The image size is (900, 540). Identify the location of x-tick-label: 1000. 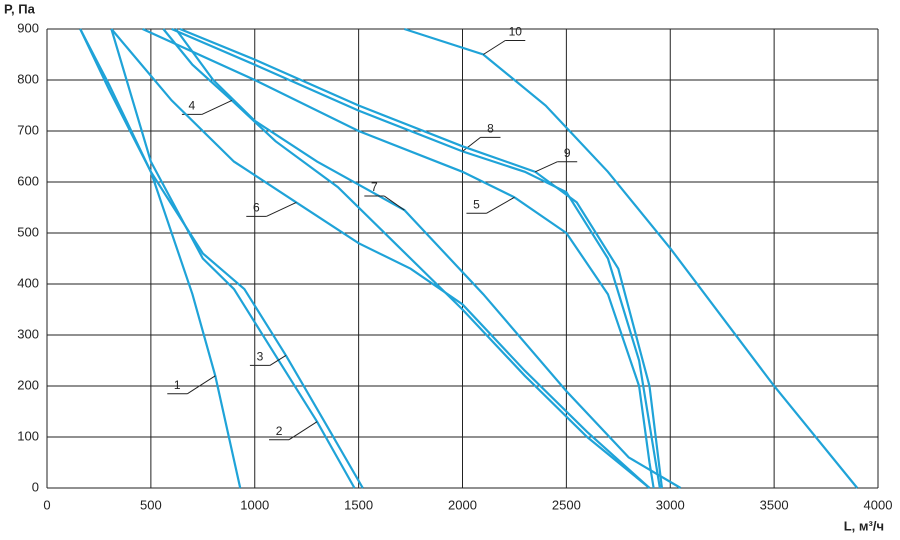
(254, 504).